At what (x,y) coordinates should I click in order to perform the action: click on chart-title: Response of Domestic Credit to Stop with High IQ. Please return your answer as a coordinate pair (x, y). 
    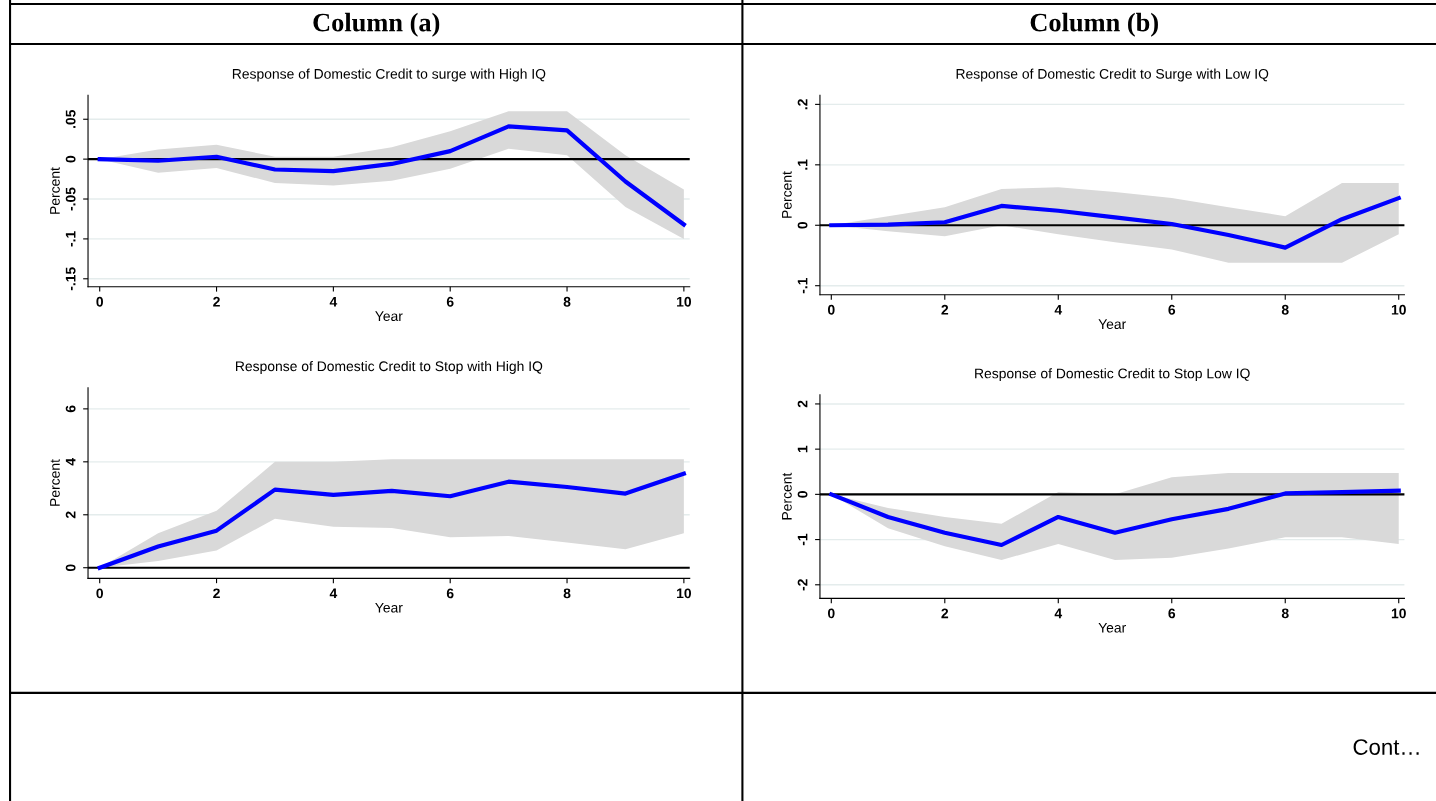
    Looking at the image, I should click on (389, 367).